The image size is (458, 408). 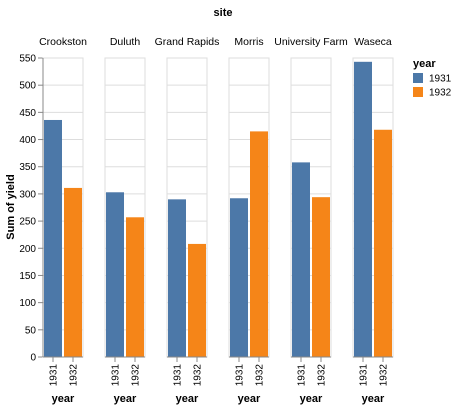 What do you see at coordinates (27, 86) in the screenshot?
I see `y-tick-label: 500` at bounding box center [27, 86].